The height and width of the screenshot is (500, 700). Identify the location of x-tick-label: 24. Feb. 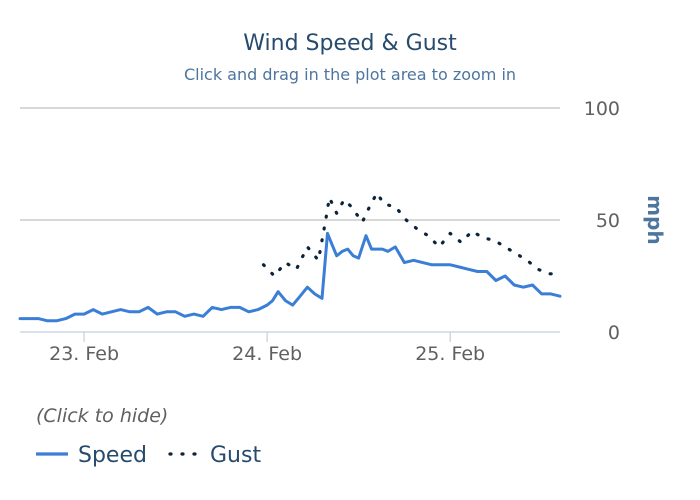
(267, 354).